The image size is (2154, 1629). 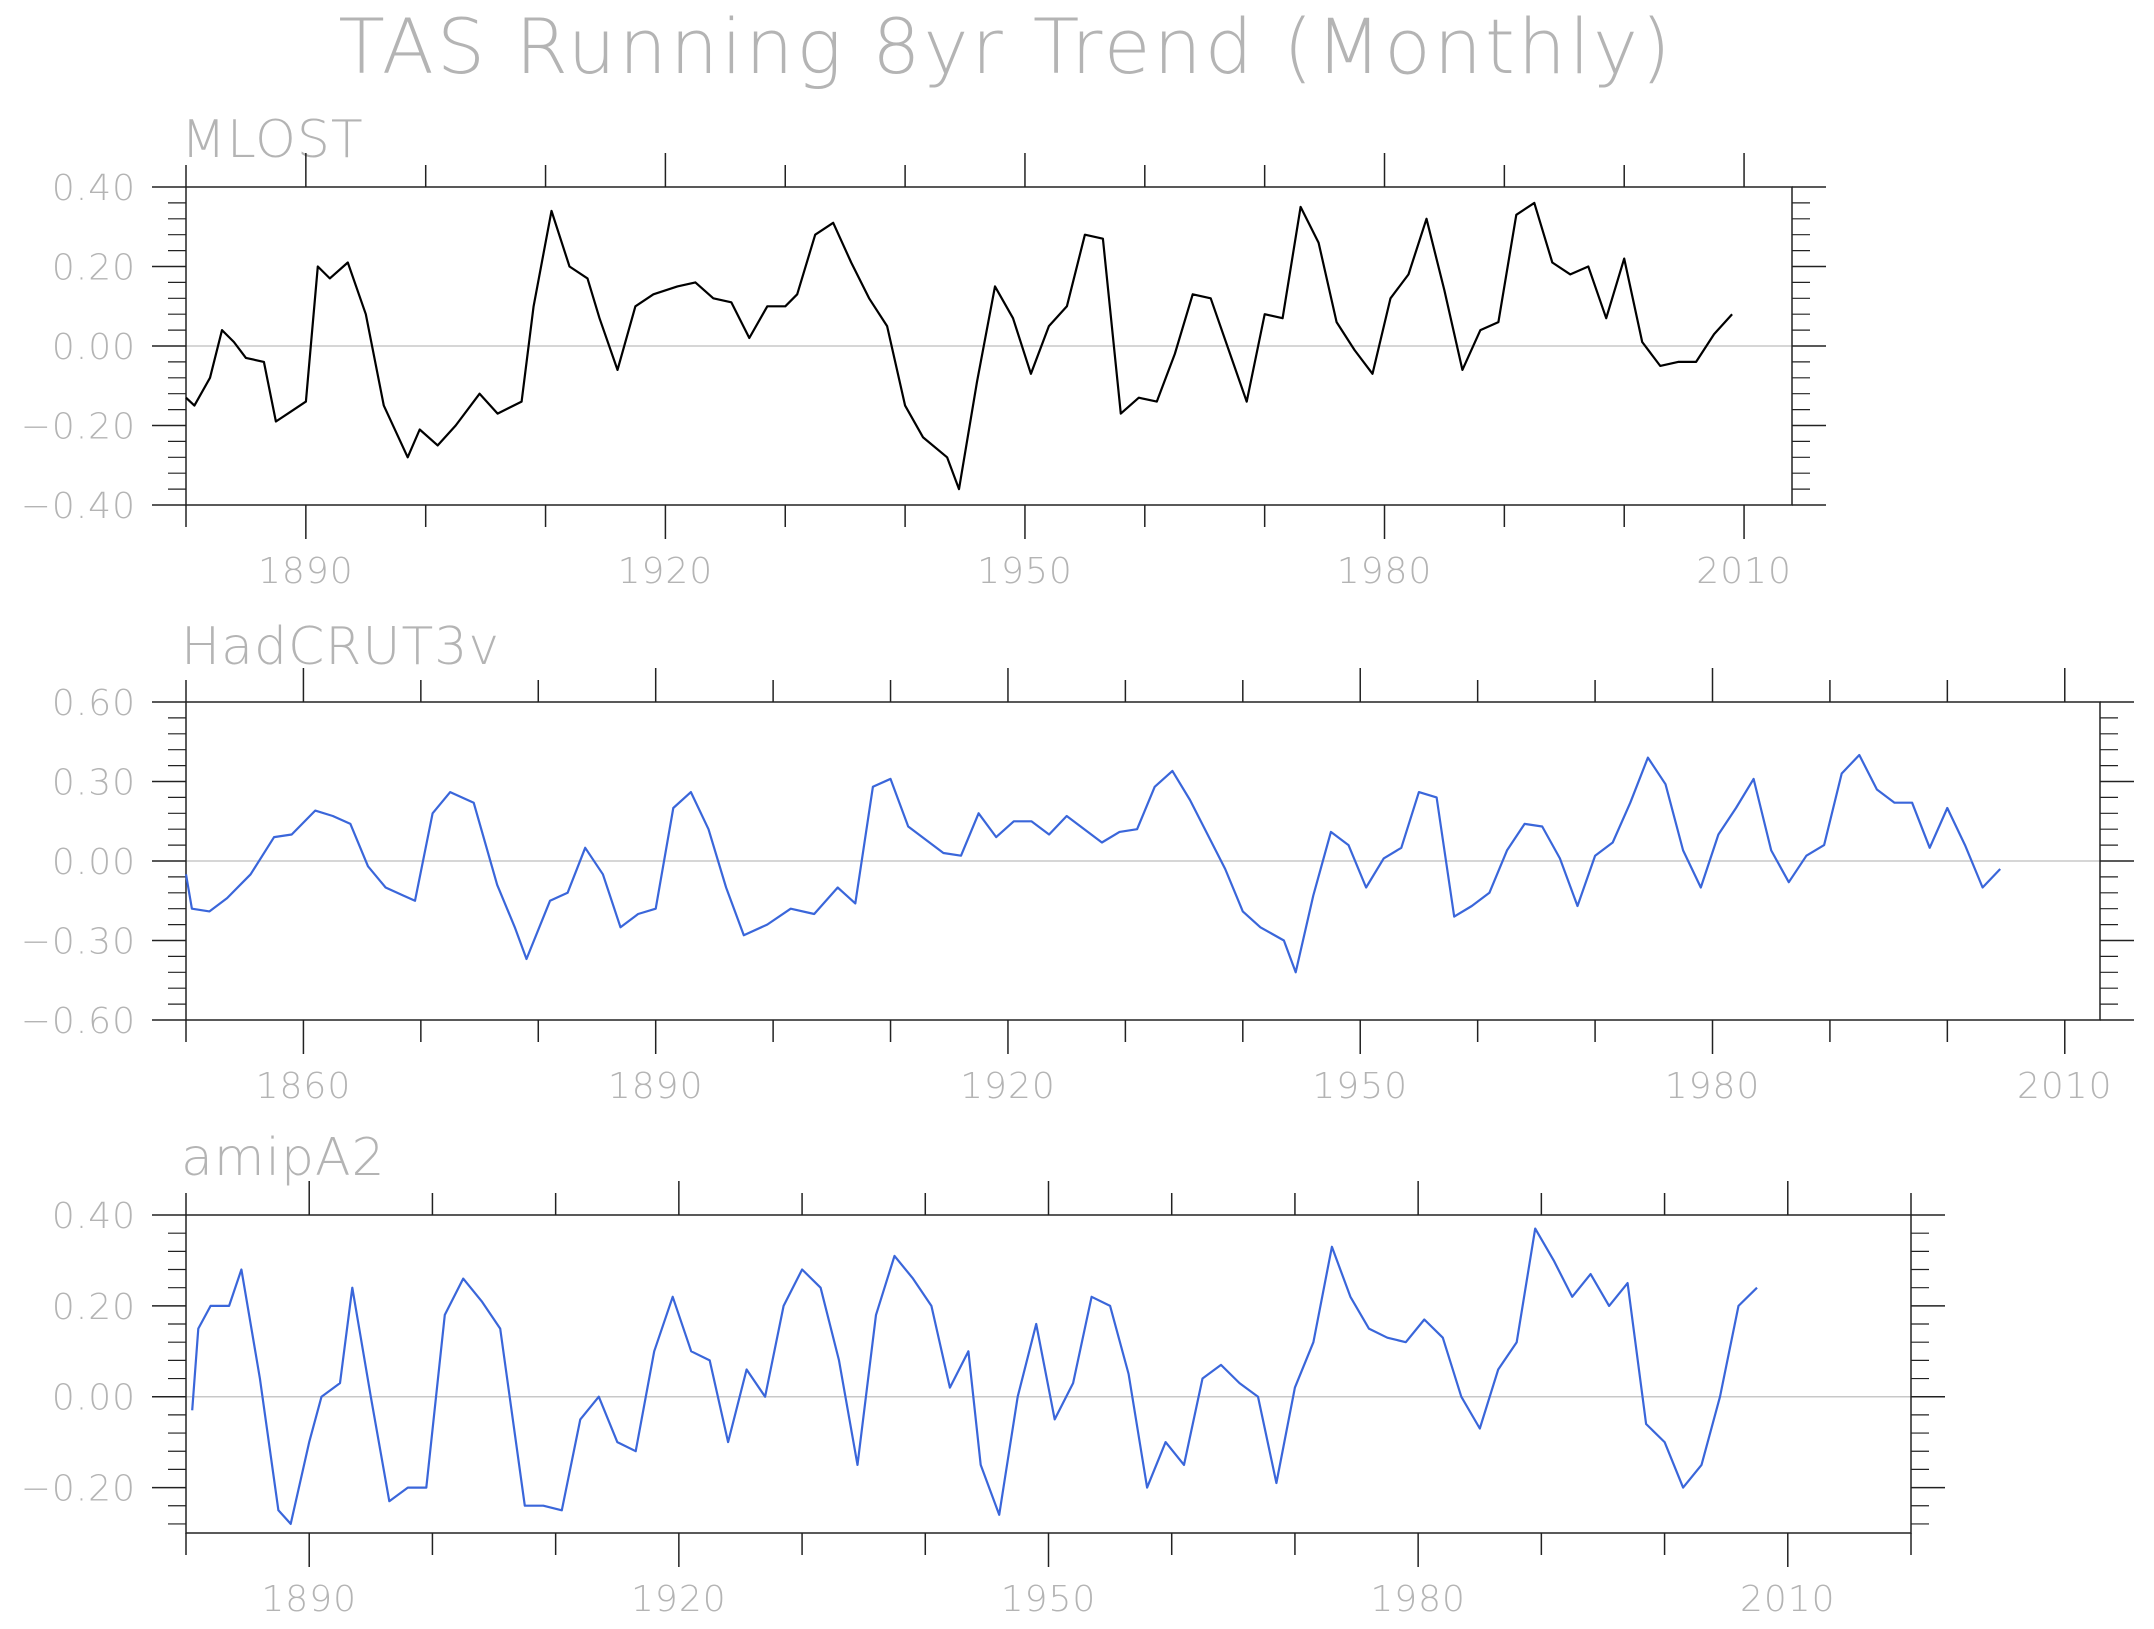 I want to click on series-line-mlost, so click(x=959, y=346).